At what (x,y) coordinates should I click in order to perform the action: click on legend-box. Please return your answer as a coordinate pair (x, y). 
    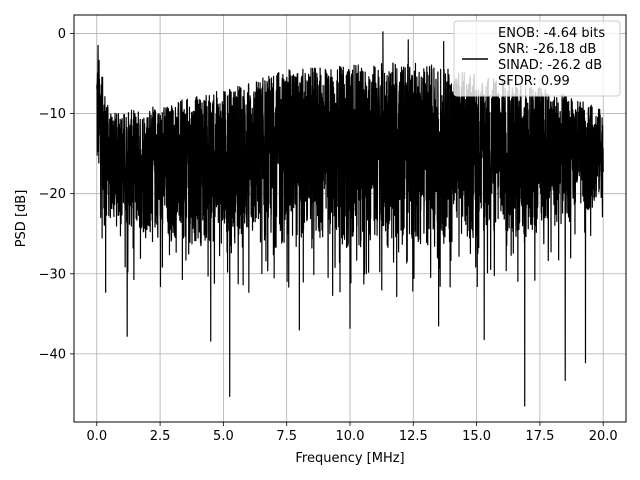
    Looking at the image, I should click on (537, 58).